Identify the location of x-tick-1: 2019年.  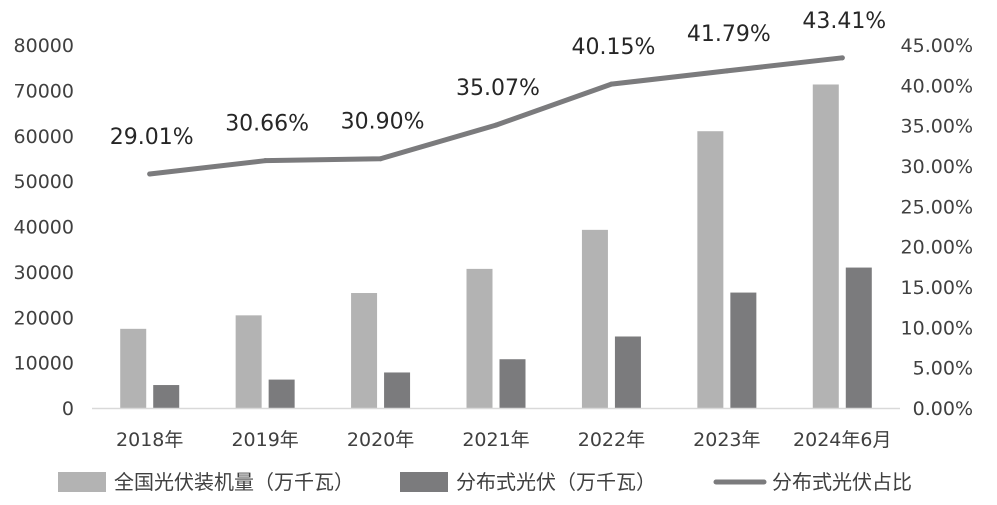
(264, 440).